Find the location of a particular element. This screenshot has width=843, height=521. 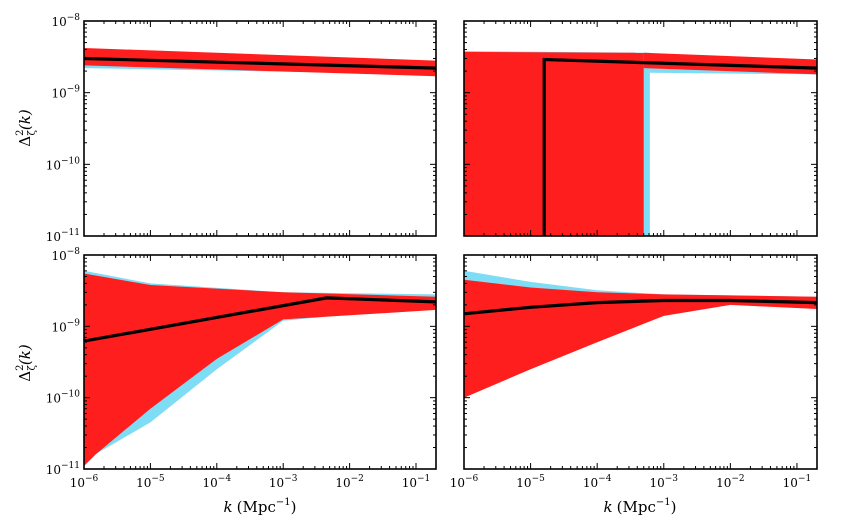

ylabel-top: Δ2ζ(k) is located at coordinates (26, 128).